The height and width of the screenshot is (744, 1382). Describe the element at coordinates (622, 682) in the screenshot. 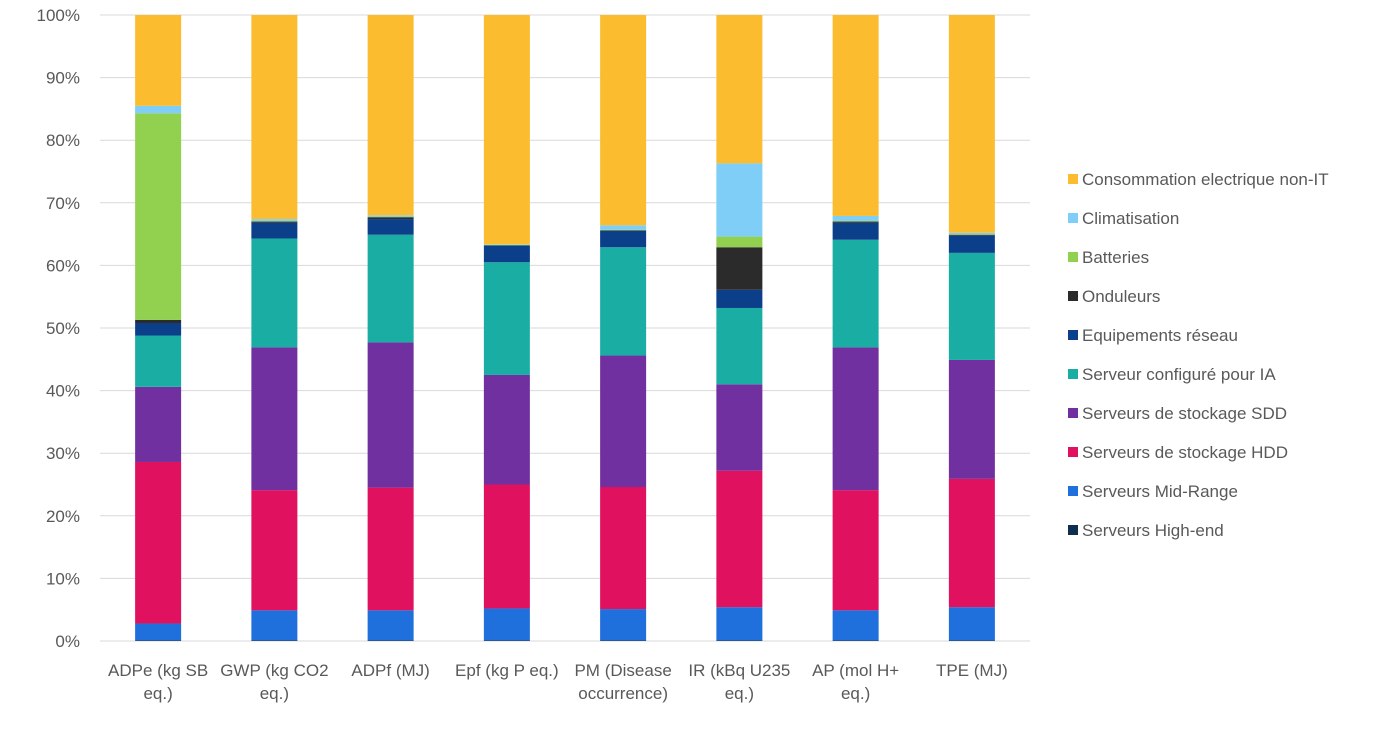

I see `x-tick-label: PM (Disease occurrence)` at that location.